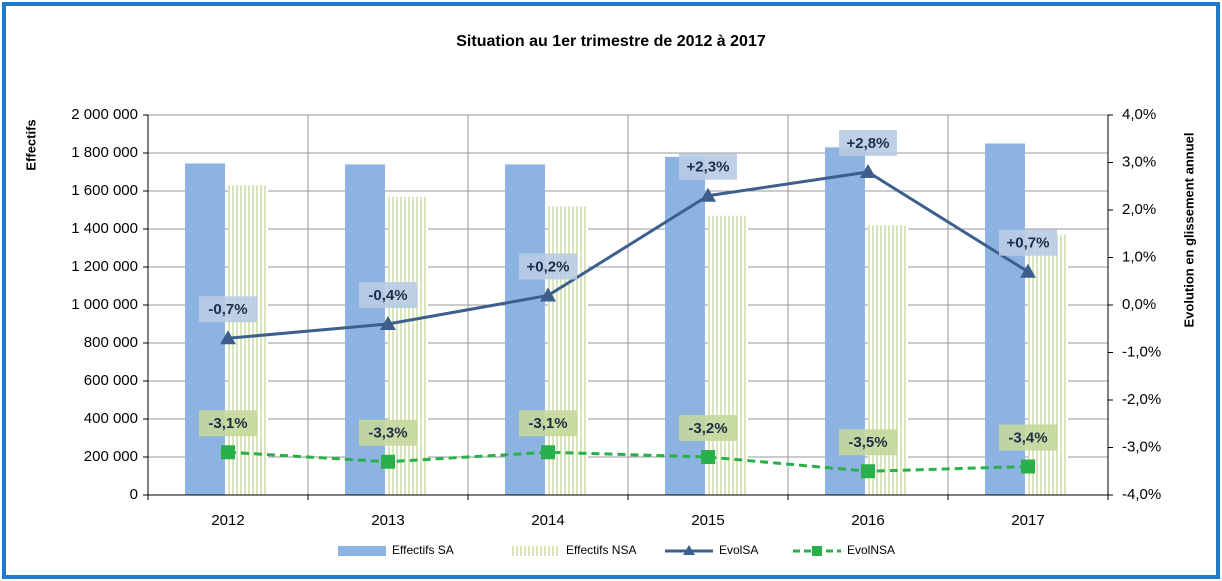 This screenshot has width=1222, height=581. Describe the element at coordinates (104, 190) in the screenshot. I see `y-tick-label: 1 600 000` at that location.